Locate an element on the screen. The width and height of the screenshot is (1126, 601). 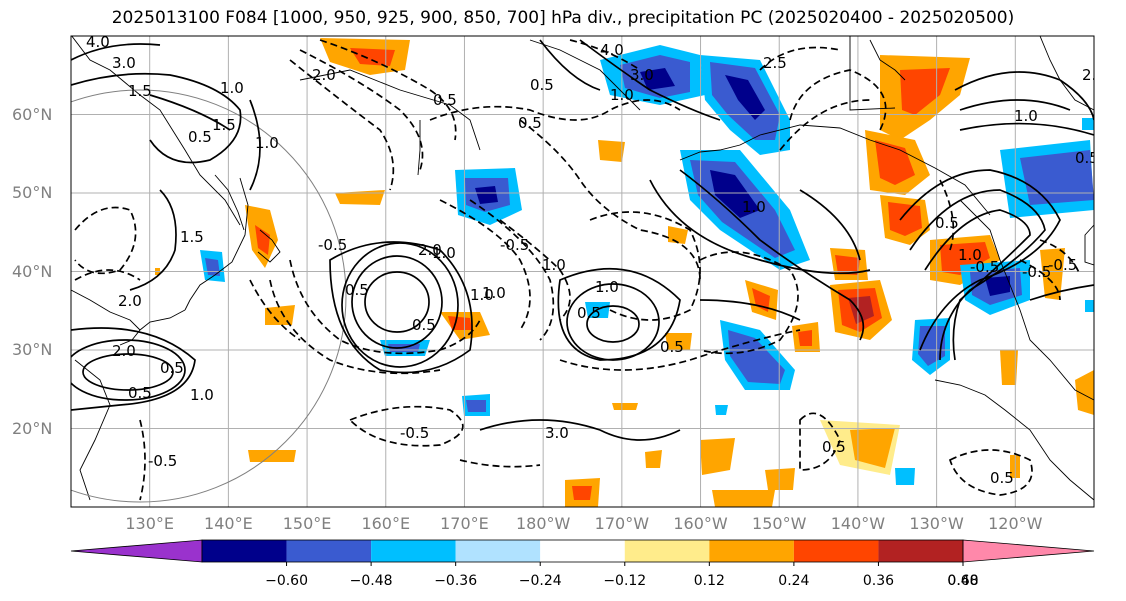
colorbar-tick-label: 0.60 is located at coordinates (963, 581).